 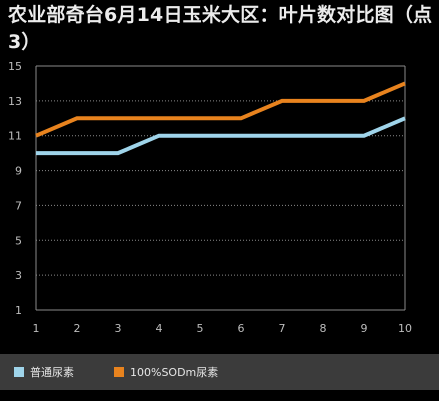 What do you see at coordinates (18, 275) in the screenshot?
I see `y-tick-label-3: 3` at bounding box center [18, 275].